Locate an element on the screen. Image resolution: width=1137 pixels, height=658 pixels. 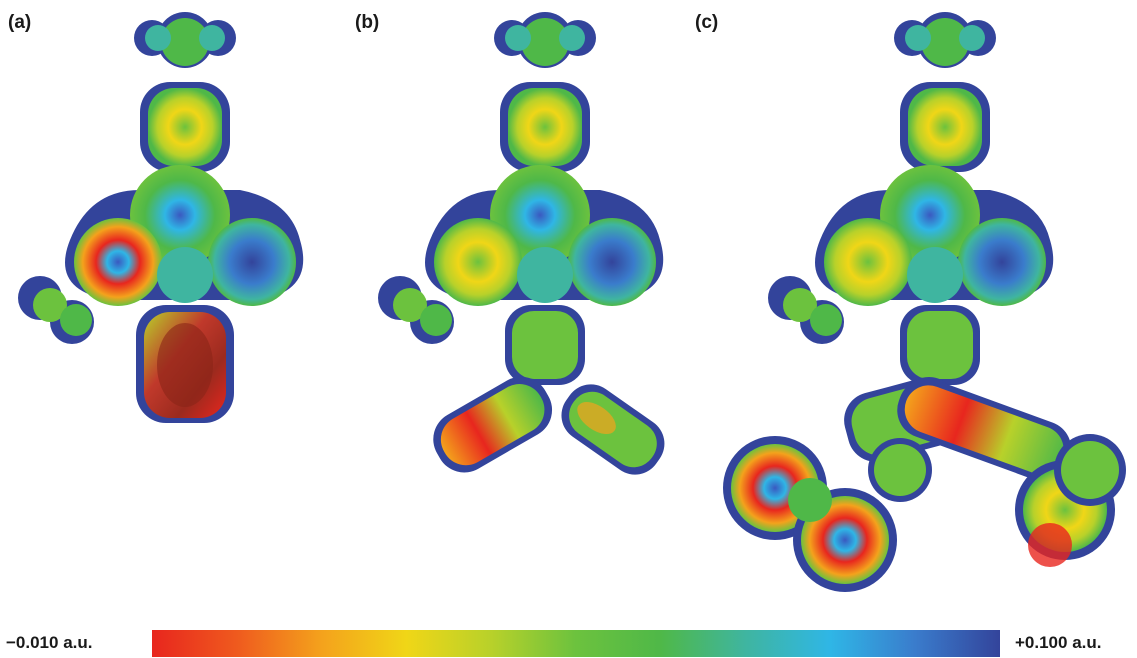
panel-label-c: (c) is located at coordinates (707, 22).